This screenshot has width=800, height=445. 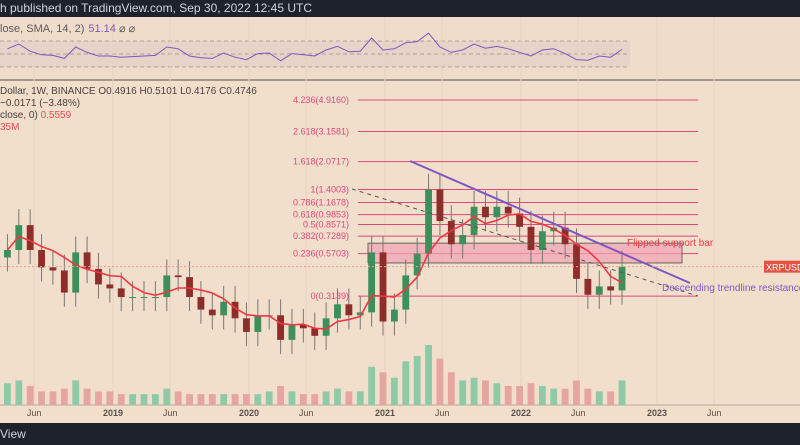 I want to click on ma-value: 0.5559, so click(x=56, y=115).